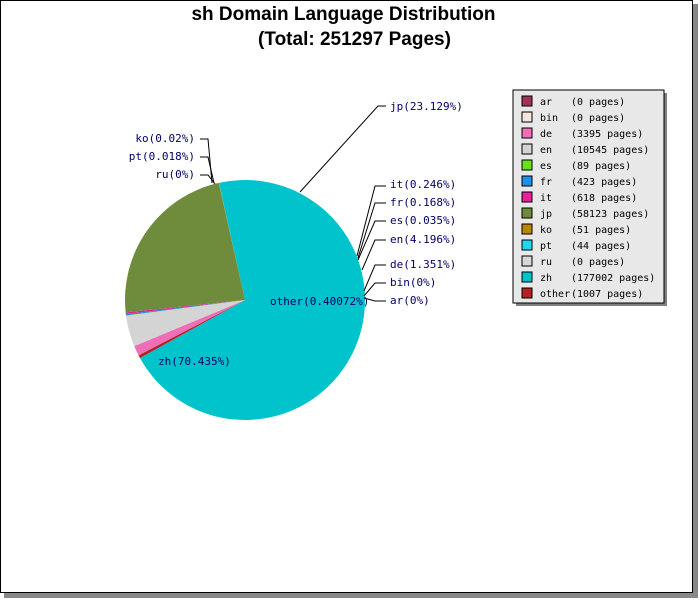 The width and height of the screenshot is (700, 600). I want to click on pie-slice-en, so click(185, 323).